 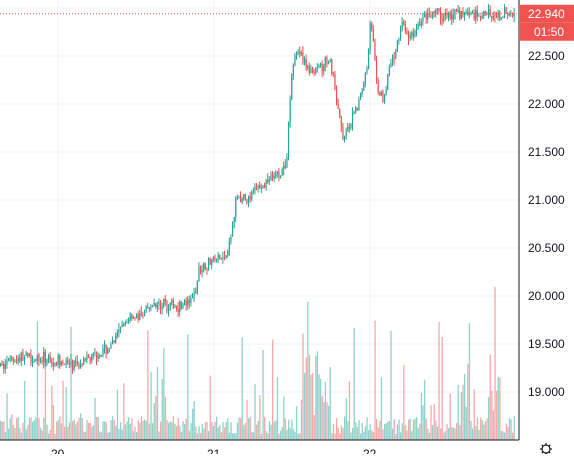 I want to click on x-tick-label: 22, so click(x=370, y=450).